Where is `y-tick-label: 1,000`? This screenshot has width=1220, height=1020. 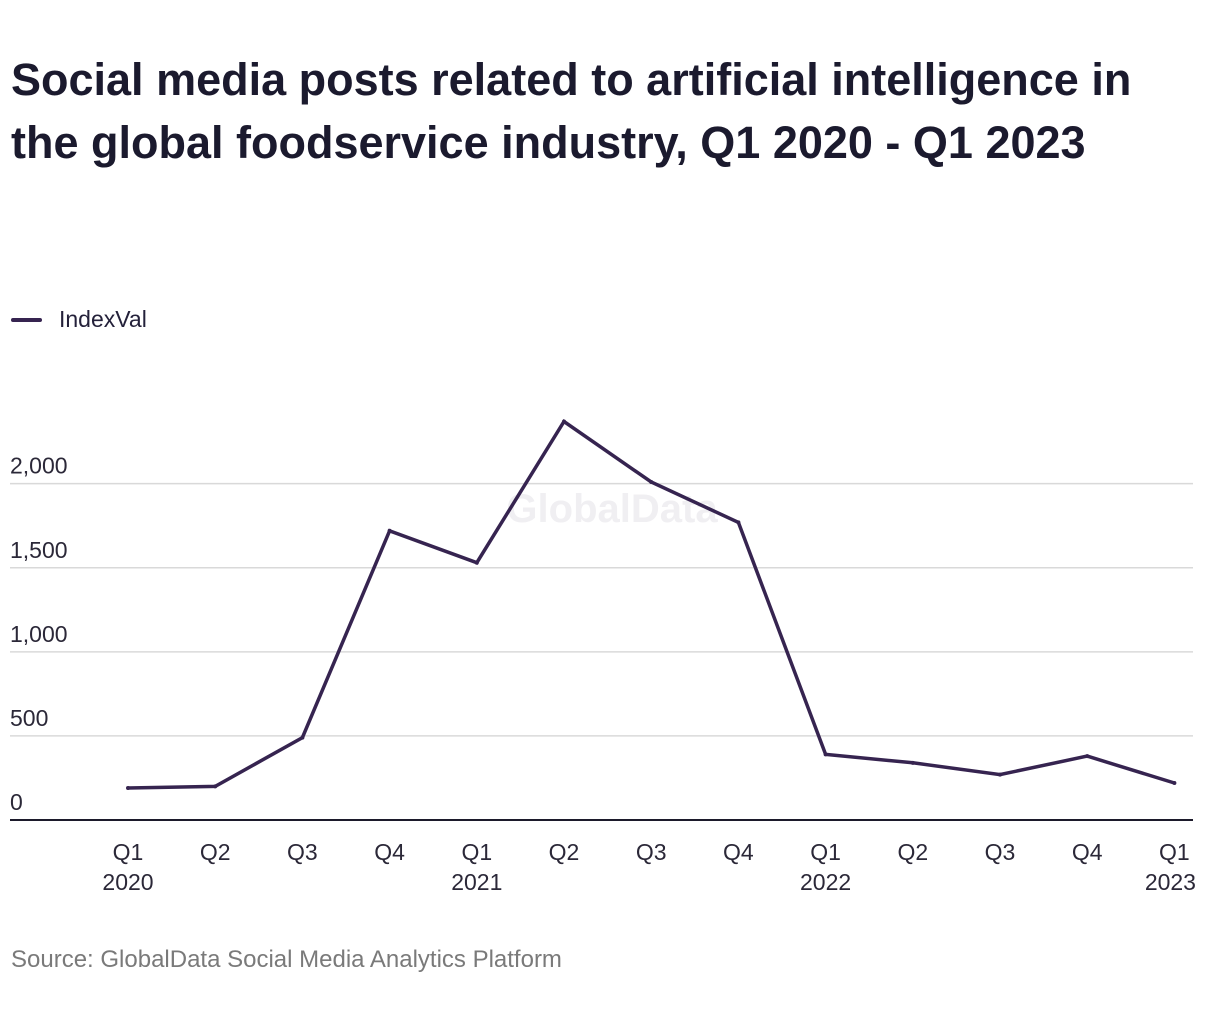
y-tick-label: 1,000 is located at coordinates (39, 634).